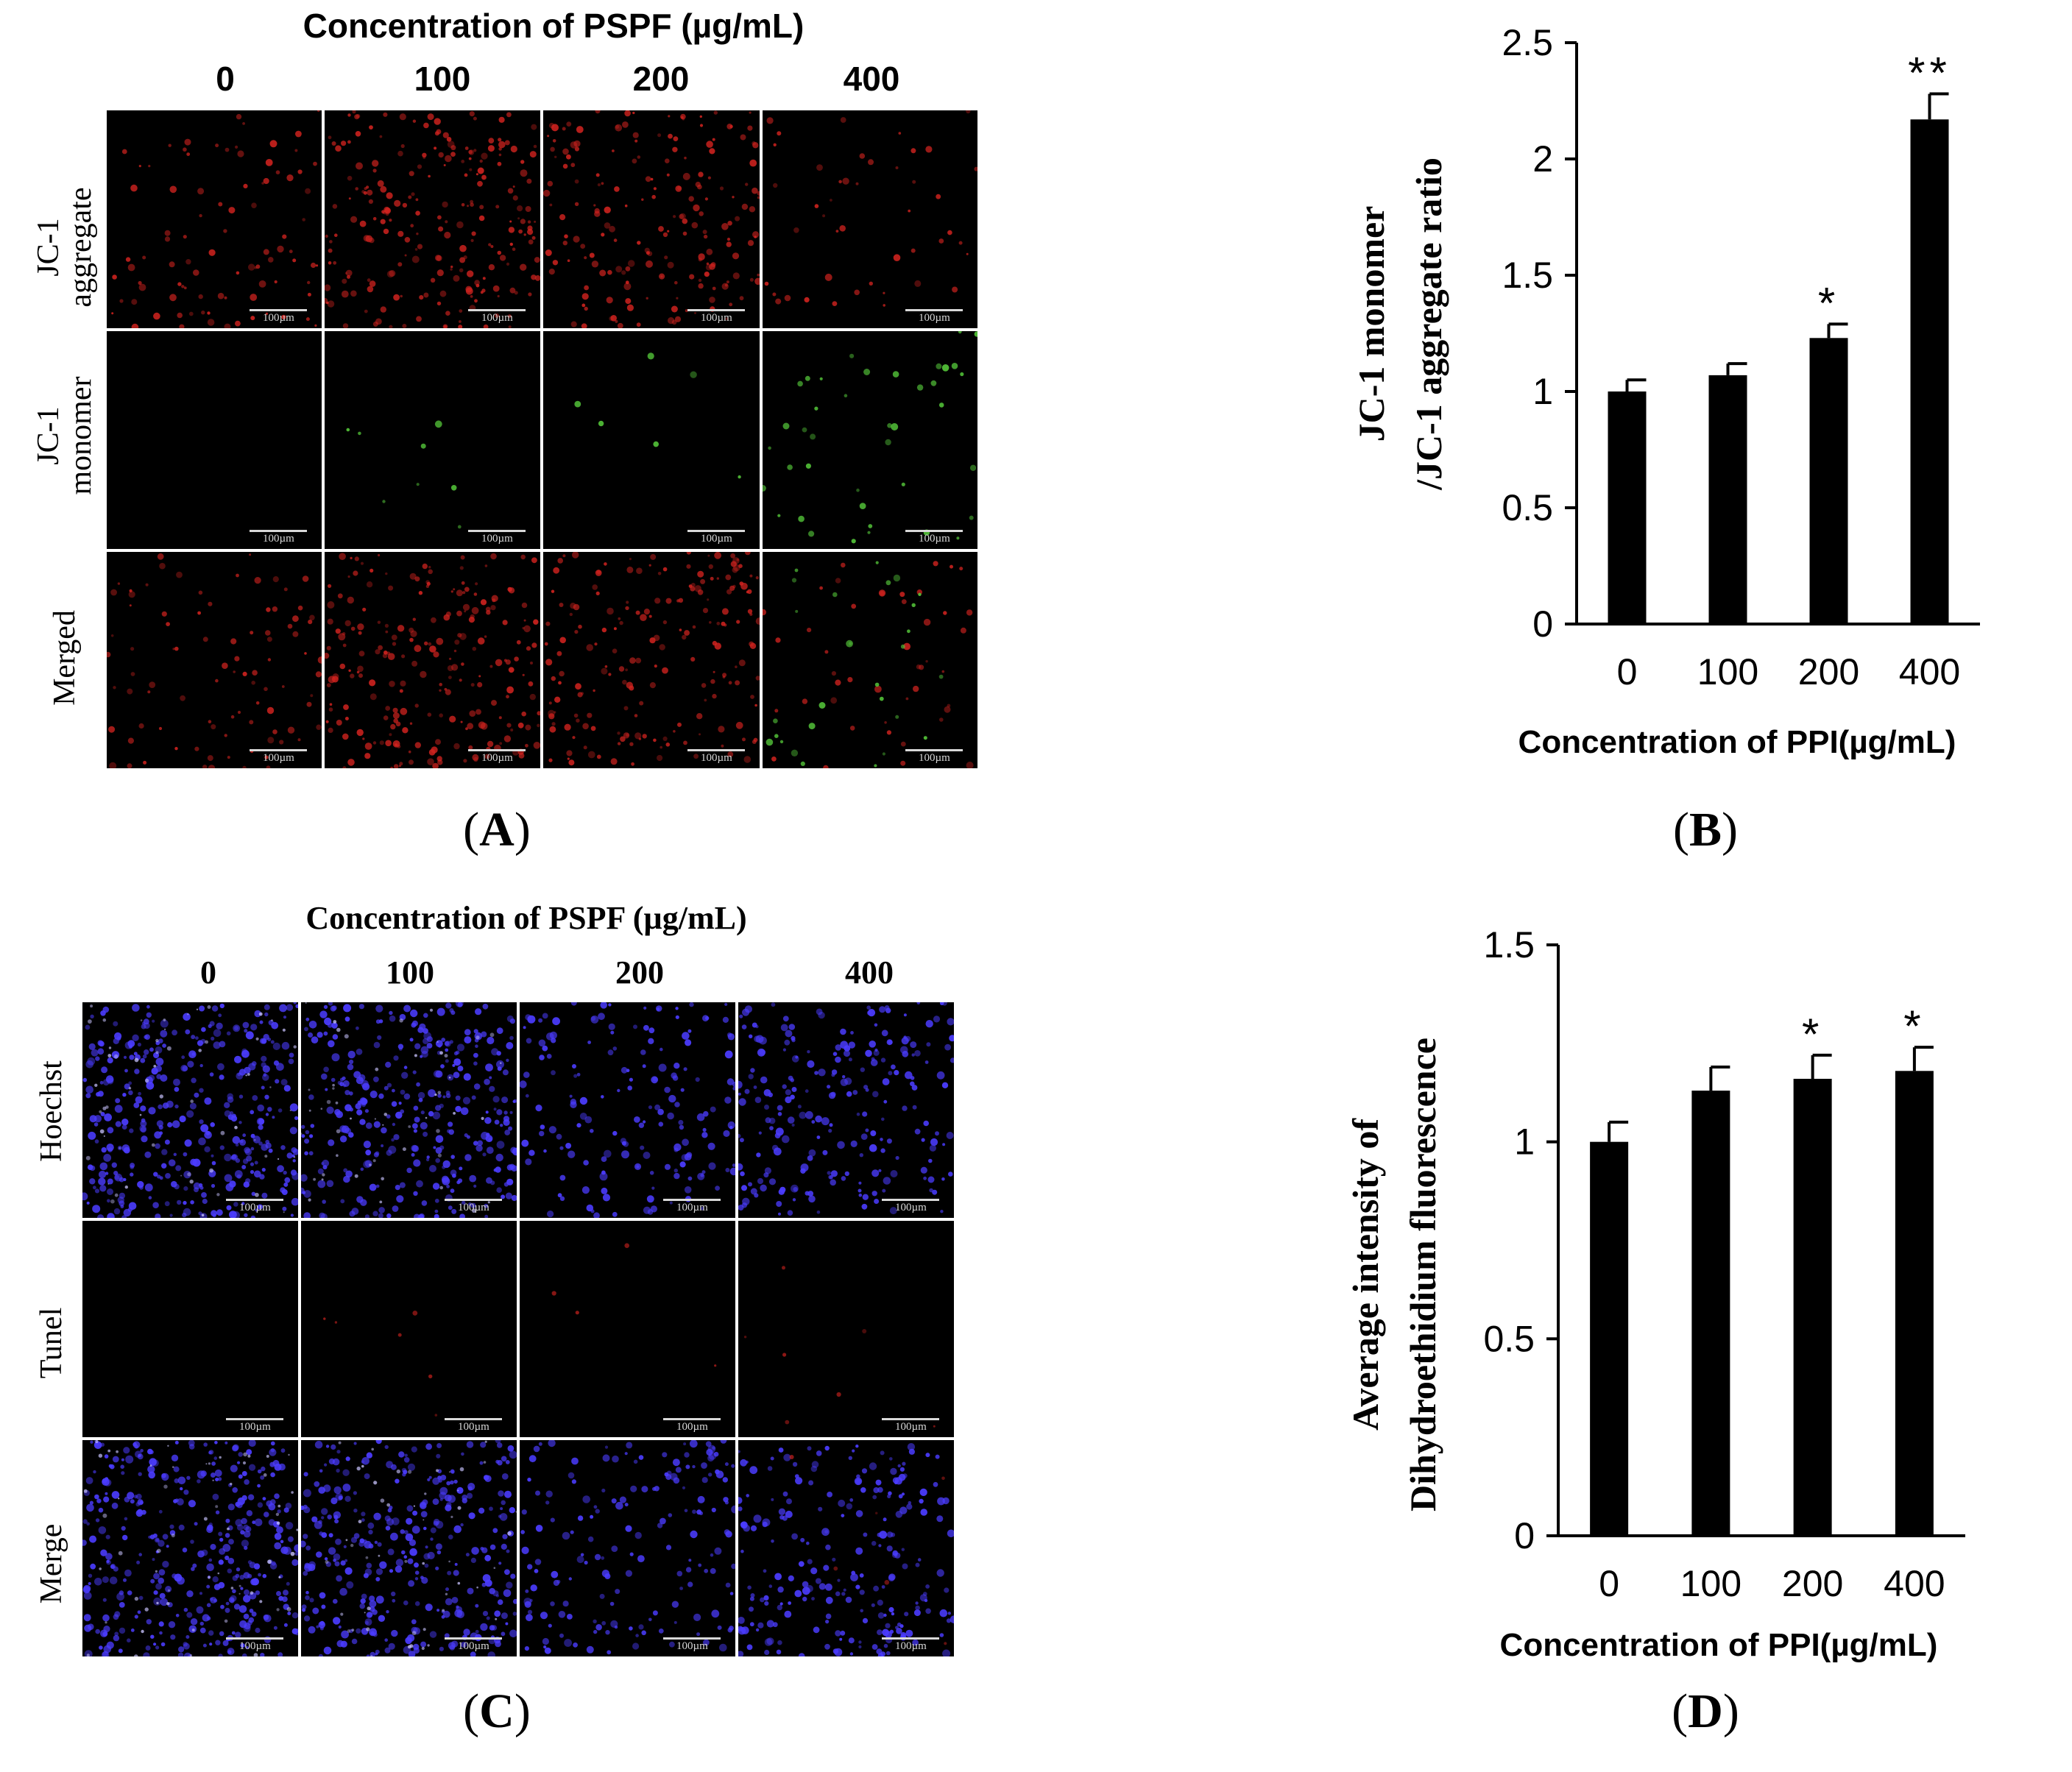 This screenshot has height=1772, width=2072. What do you see at coordinates (1828, 671) in the screenshot?
I see `x-tick-label: 200` at bounding box center [1828, 671].